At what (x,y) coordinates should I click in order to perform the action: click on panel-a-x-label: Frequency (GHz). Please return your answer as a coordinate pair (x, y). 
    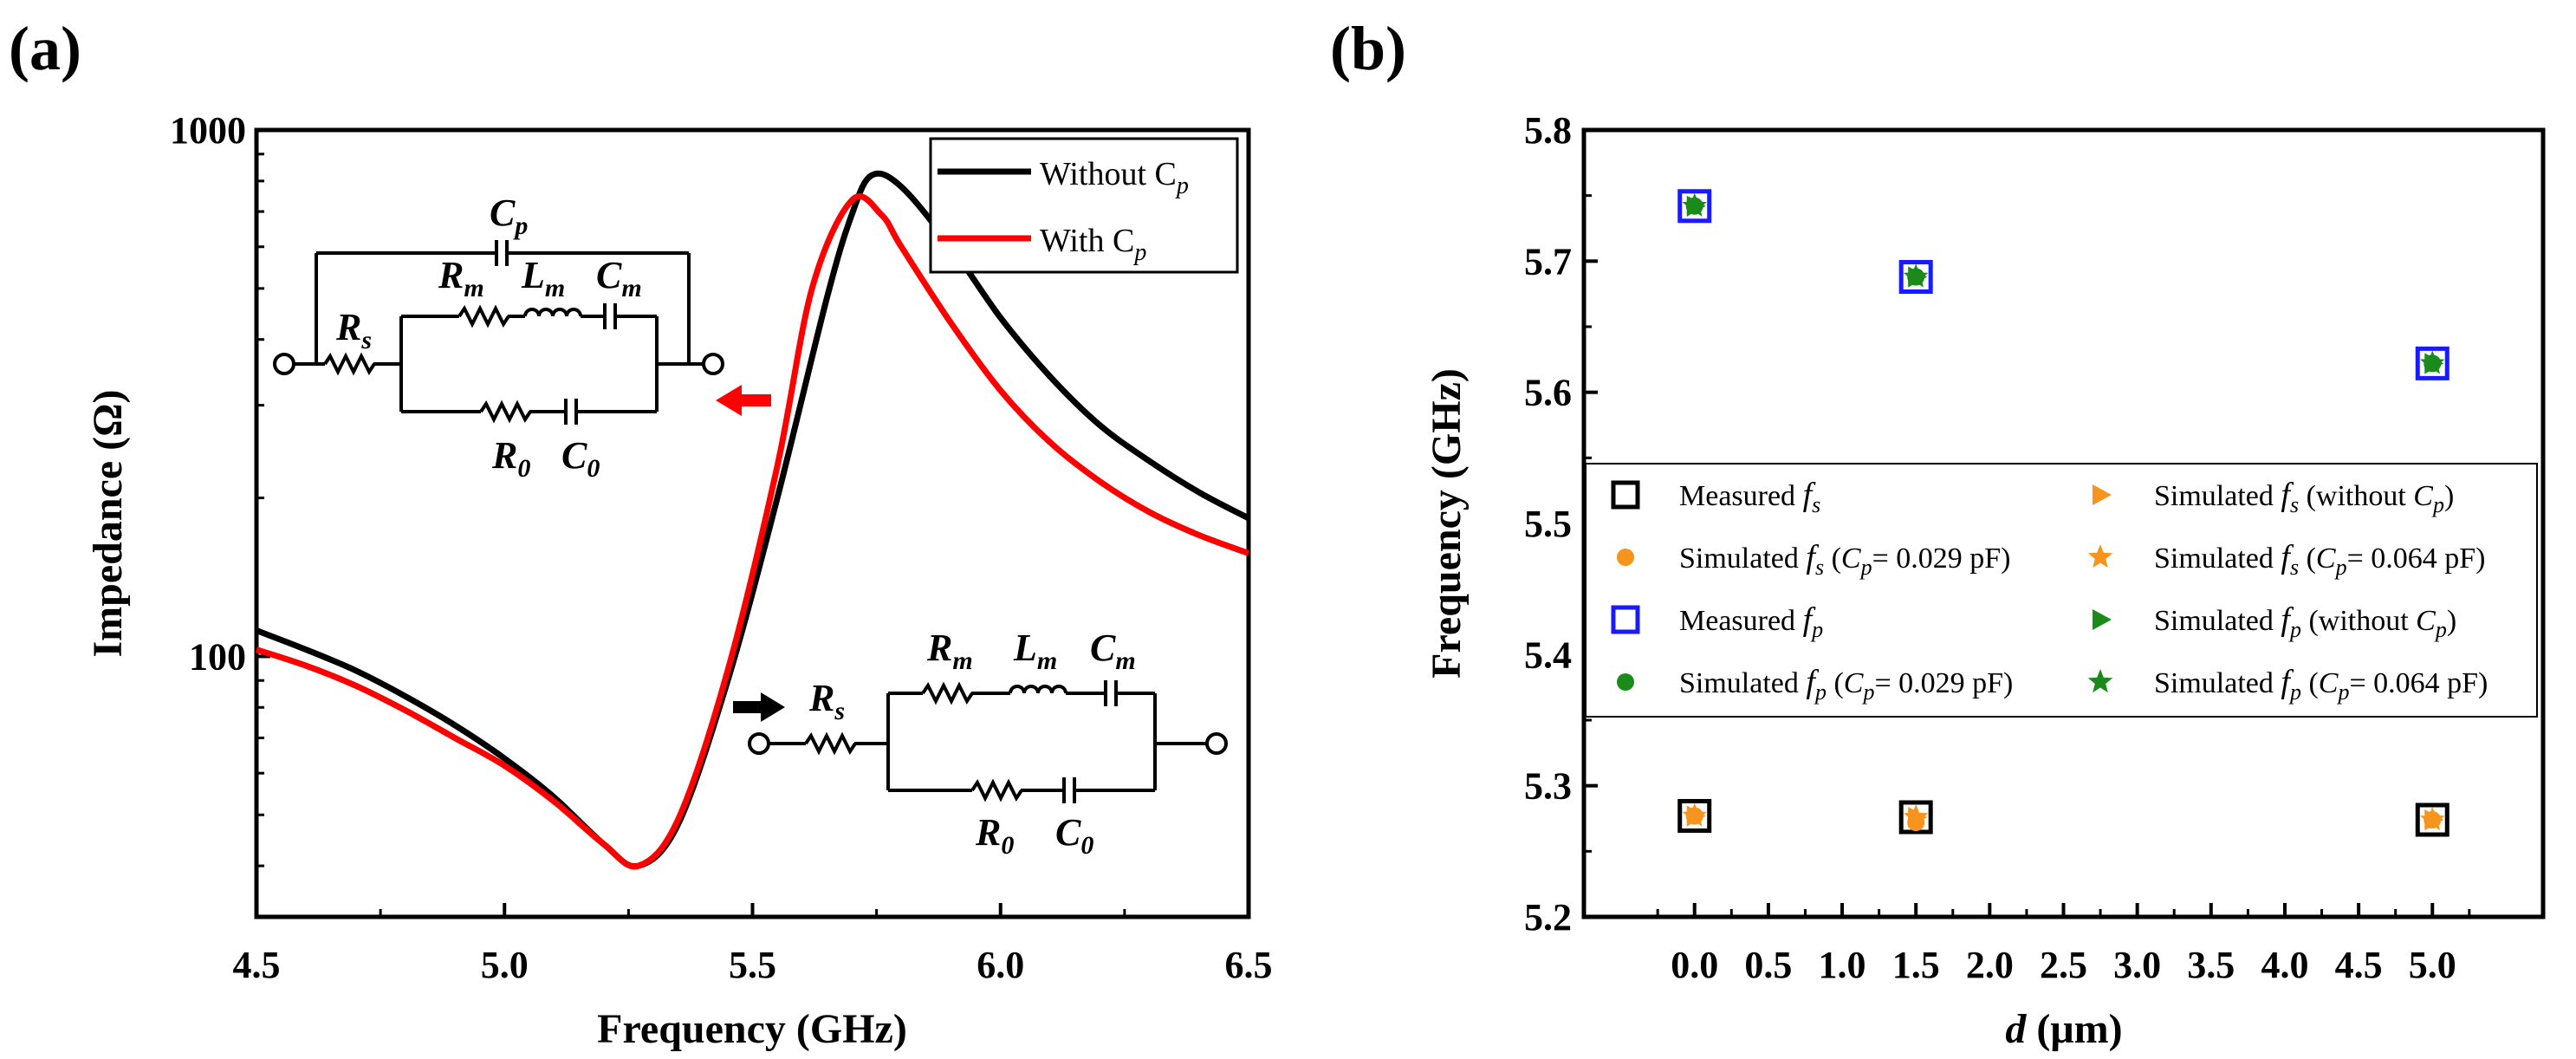
    Looking at the image, I should click on (752, 1029).